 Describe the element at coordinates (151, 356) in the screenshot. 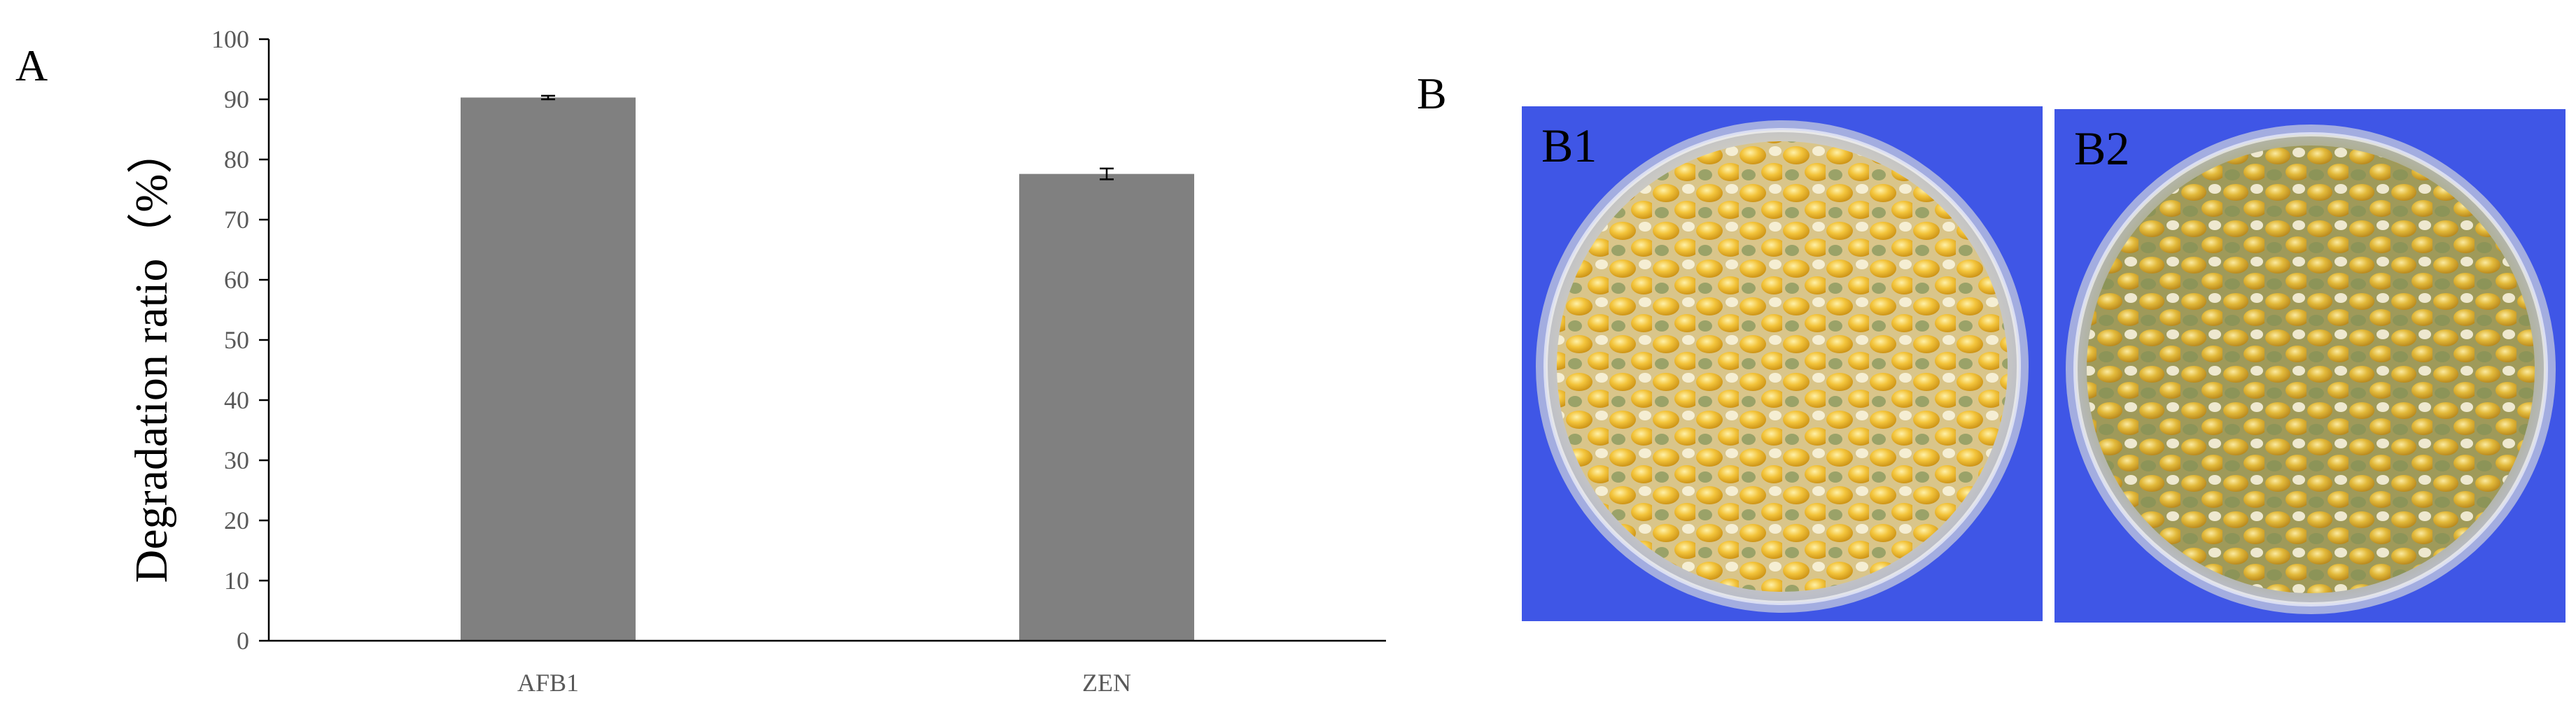

I see `y-axis-label: Degradation ratio（%）` at that location.